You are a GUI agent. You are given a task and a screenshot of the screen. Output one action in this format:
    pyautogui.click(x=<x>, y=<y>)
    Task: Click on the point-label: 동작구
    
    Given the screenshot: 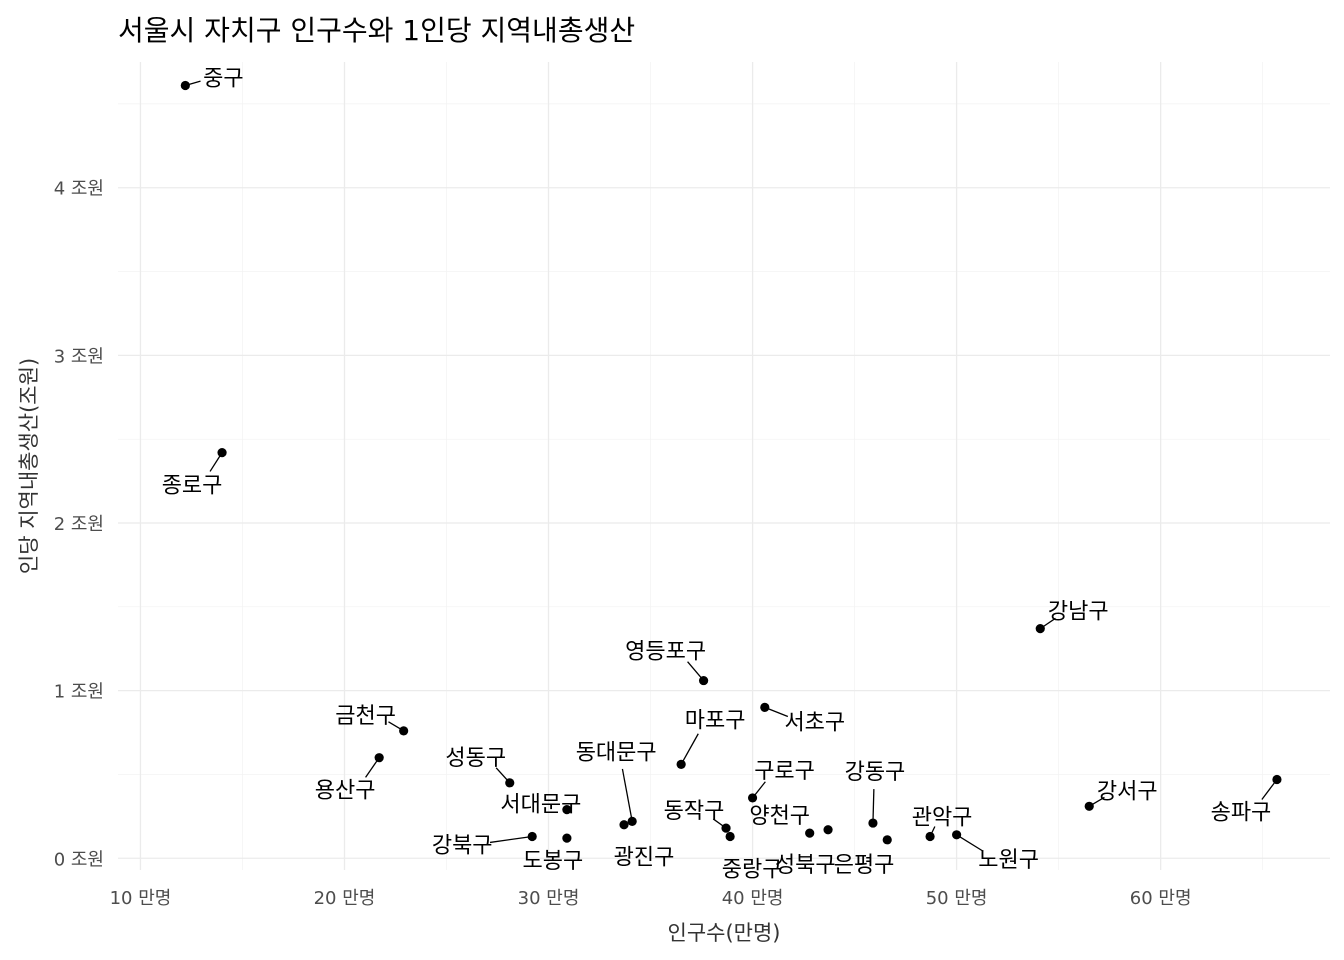 What is the action you would take?
    pyautogui.click(x=694, y=811)
    